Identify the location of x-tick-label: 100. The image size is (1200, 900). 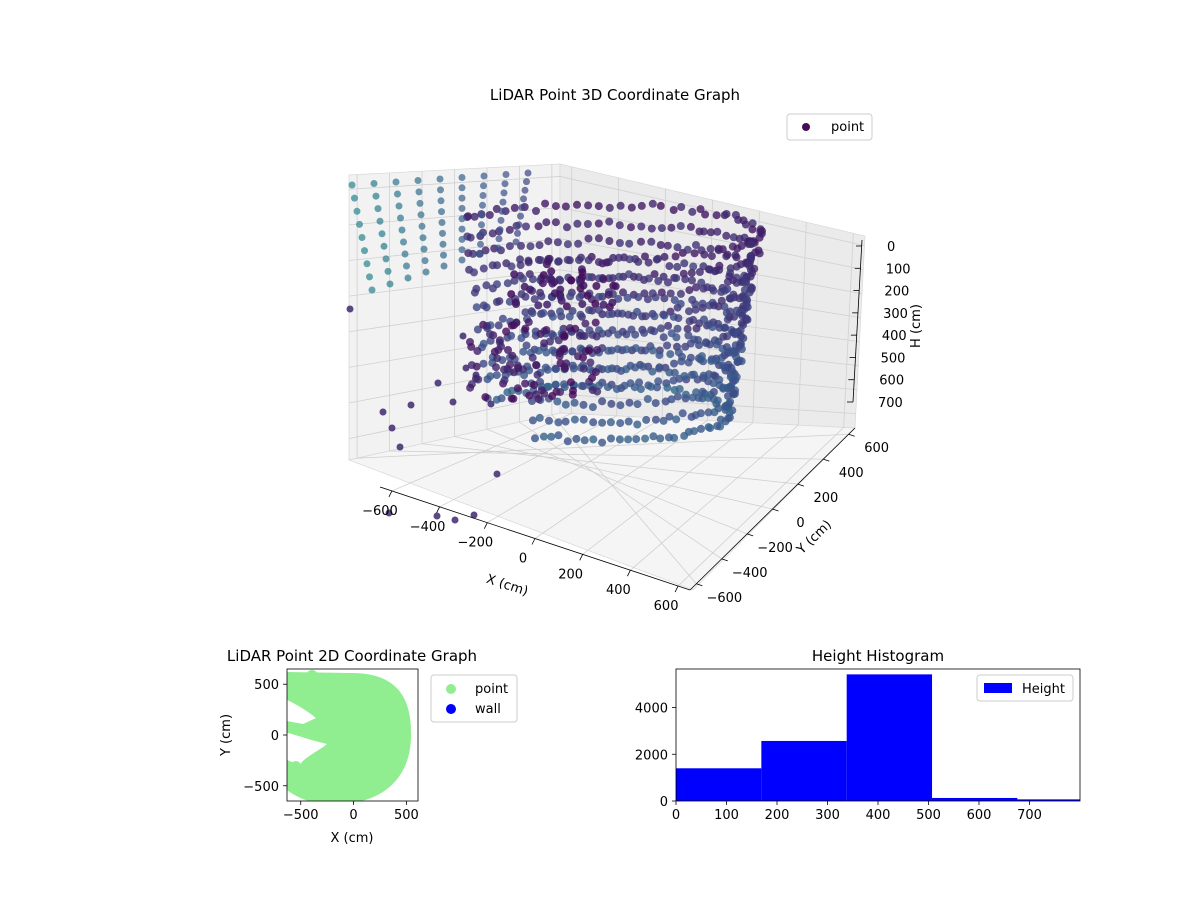
(726, 815).